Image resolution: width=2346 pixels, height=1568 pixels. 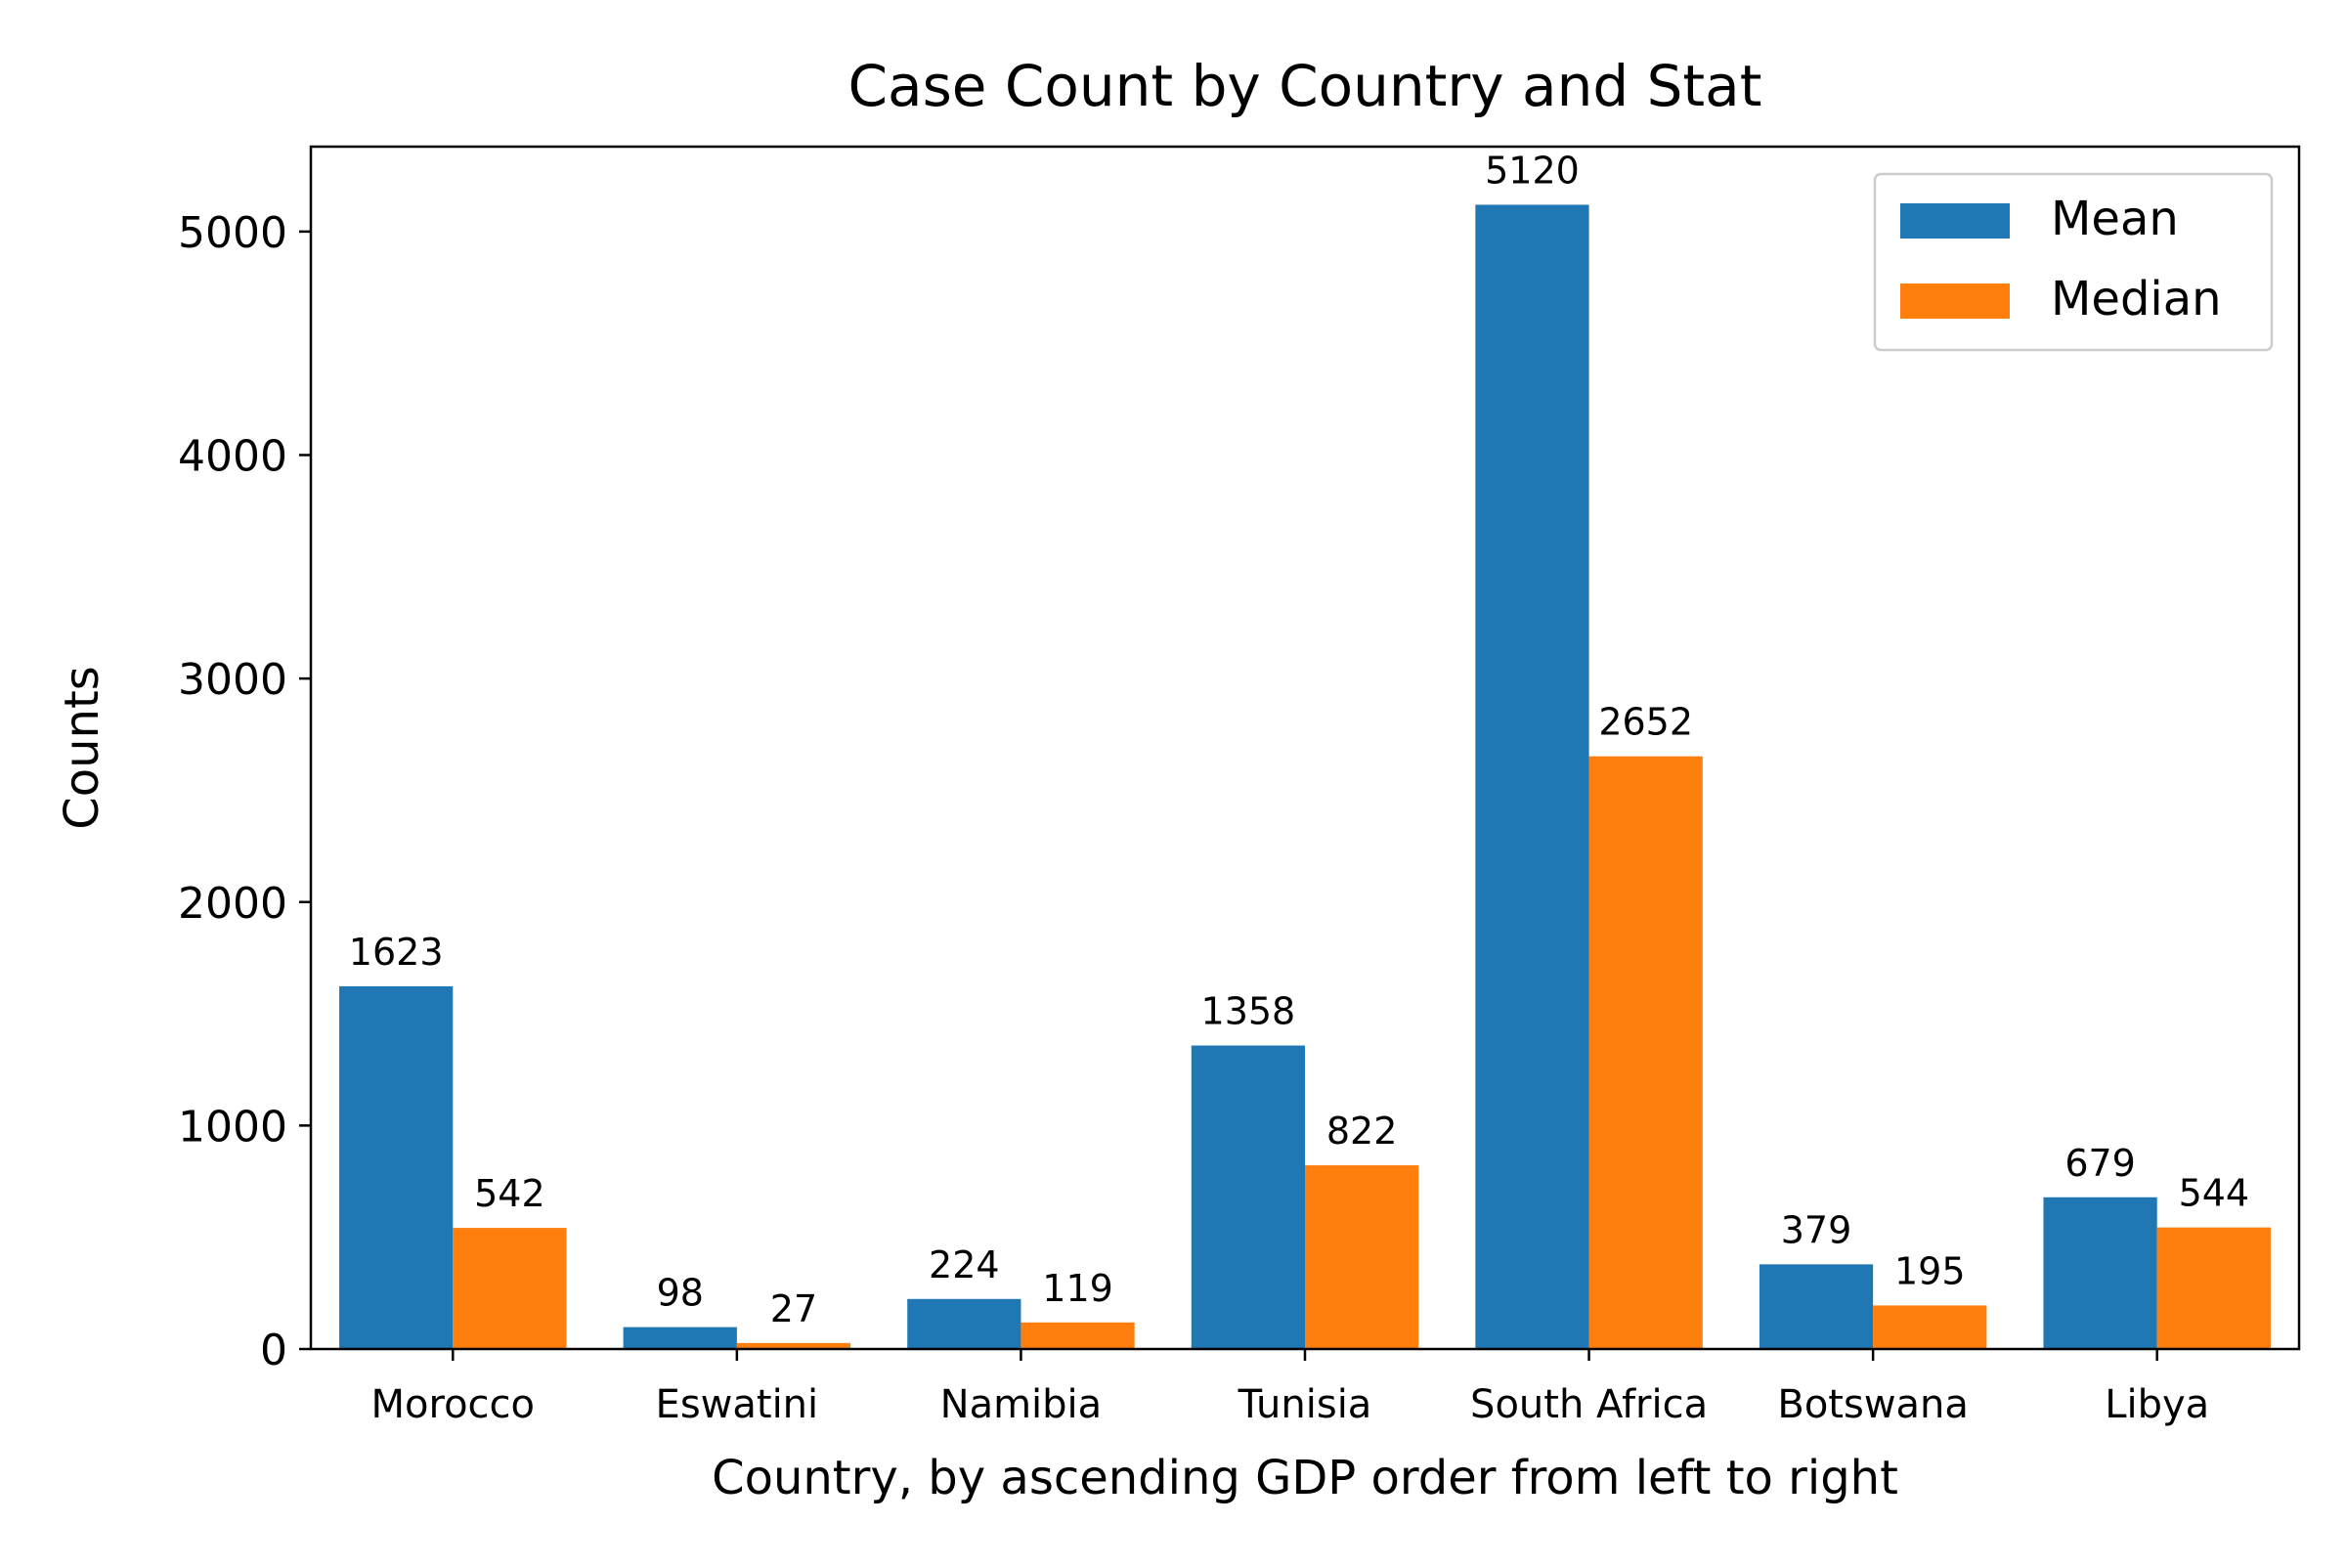 I want to click on x-tick-label: Morocco, so click(x=453, y=1405).